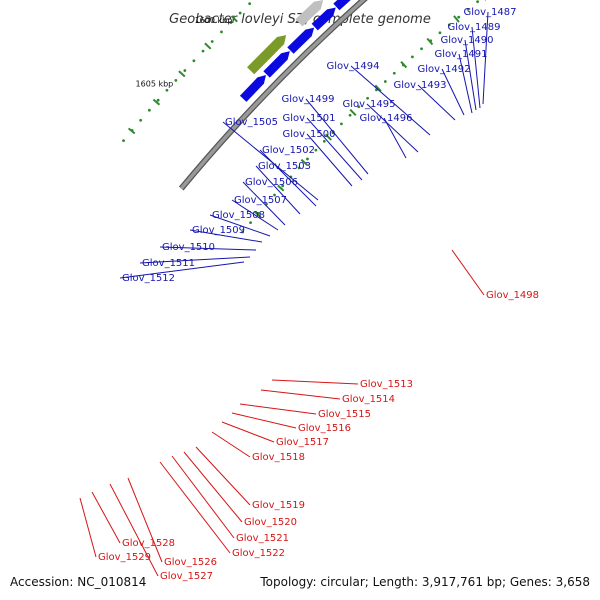 Image resolution: width=600 pixels, height=600 pixels. I want to click on gene-label: Glov_1498, so click(512, 295).